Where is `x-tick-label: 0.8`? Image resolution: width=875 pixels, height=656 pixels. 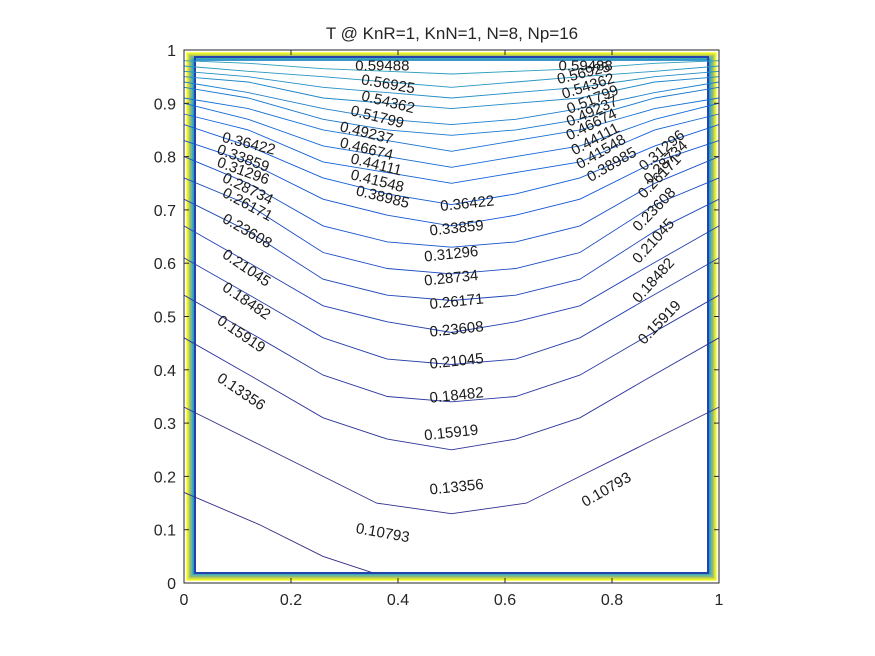
x-tick-label: 0.8 is located at coordinates (612, 600).